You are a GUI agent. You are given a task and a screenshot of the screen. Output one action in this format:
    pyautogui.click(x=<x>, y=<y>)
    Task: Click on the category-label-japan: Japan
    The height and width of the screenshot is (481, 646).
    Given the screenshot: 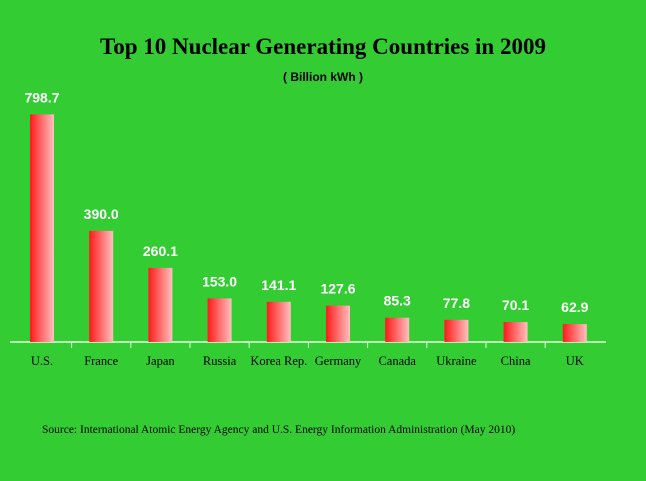 What is the action you would take?
    pyautogui.click(x=160, y=361)
    